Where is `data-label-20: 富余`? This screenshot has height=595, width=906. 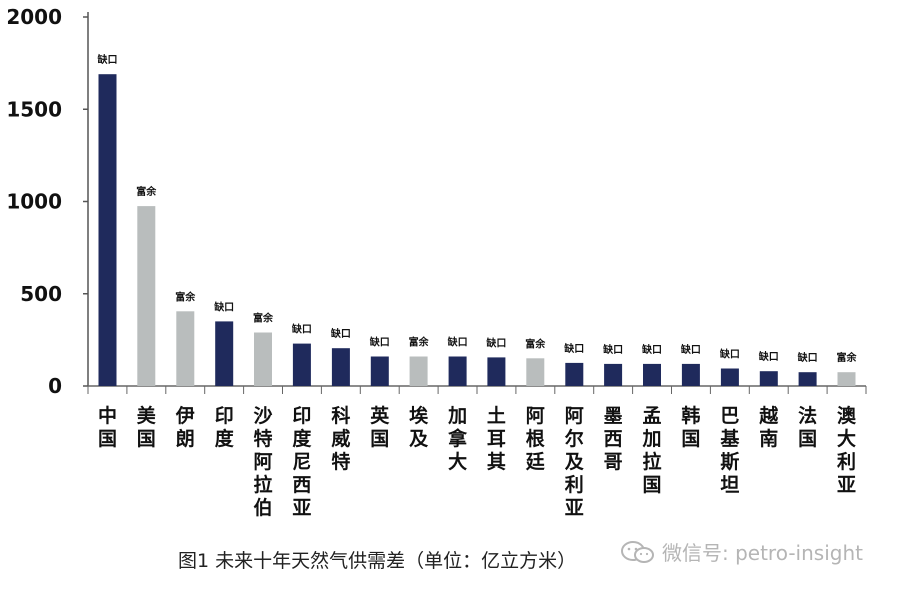 data-label-20: 富余 is located at coordinates (847, 357).